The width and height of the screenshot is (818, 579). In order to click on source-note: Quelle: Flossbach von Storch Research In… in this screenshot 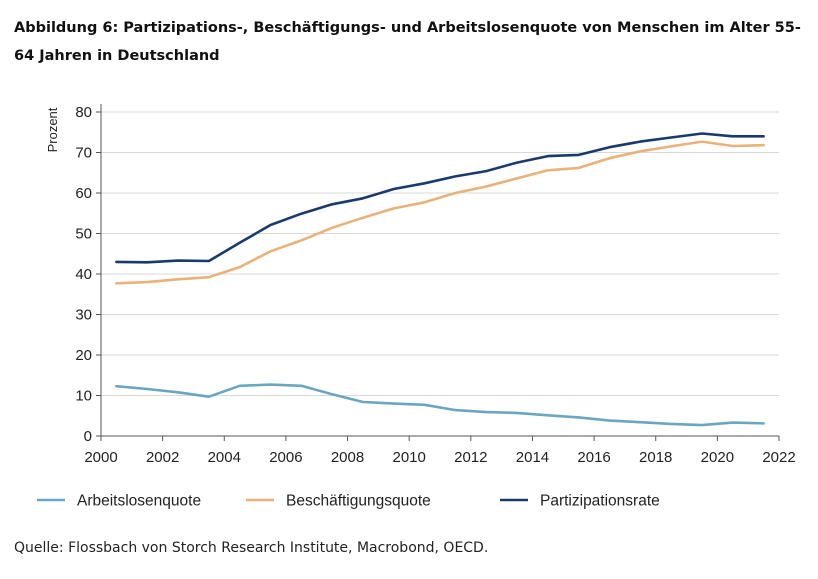, I will do `click(251, 548)`.